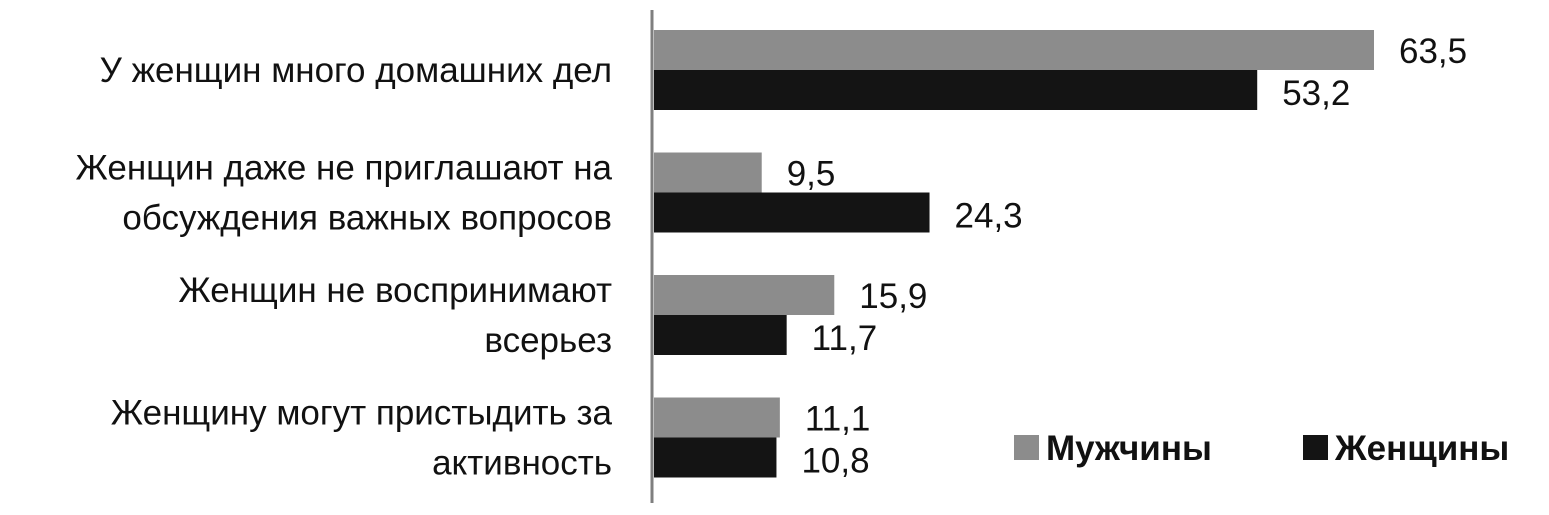 Image resolution: width=1549 pixels, height=515 pixels. What do you see at coordinates (835, 461) in the screenshot?
I see `value-label-women: 10,8` at bounding box center [835, 461].